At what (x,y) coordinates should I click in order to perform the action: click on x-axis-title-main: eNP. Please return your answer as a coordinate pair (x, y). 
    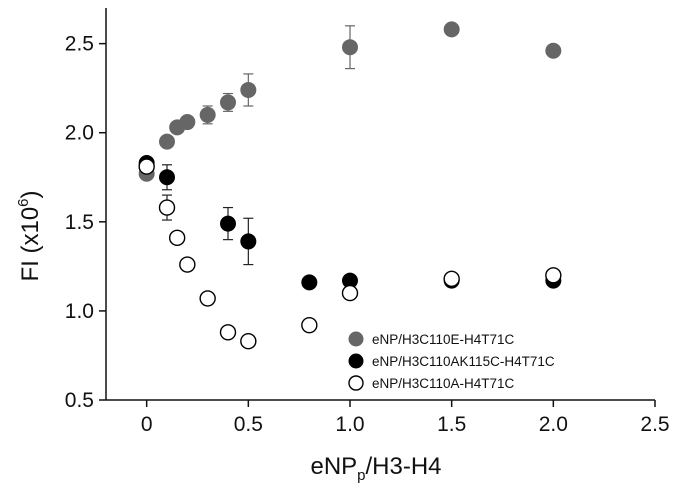
    Looking at the image, I should click on (333, 466).